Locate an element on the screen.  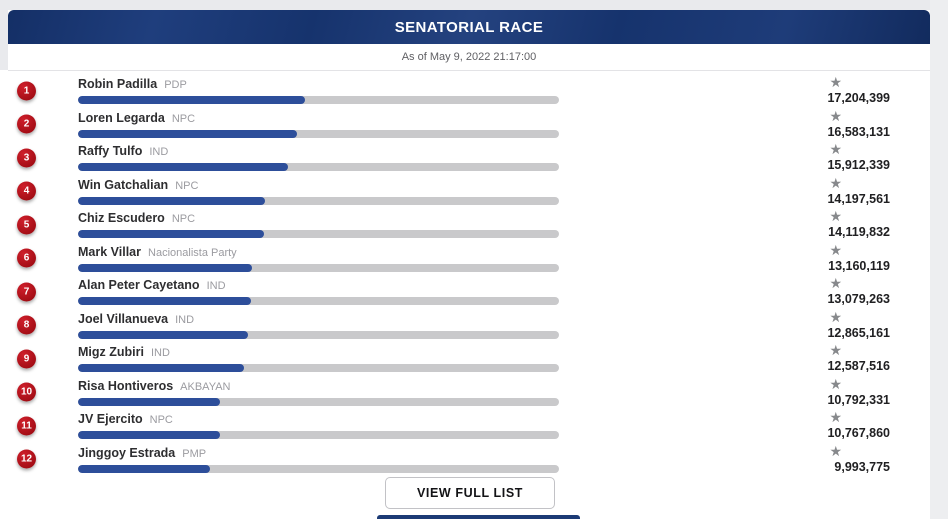
candidate-row: 4 Win Gatchalian NPC ★ 14,197,561 is located at coordinates (469, 192).